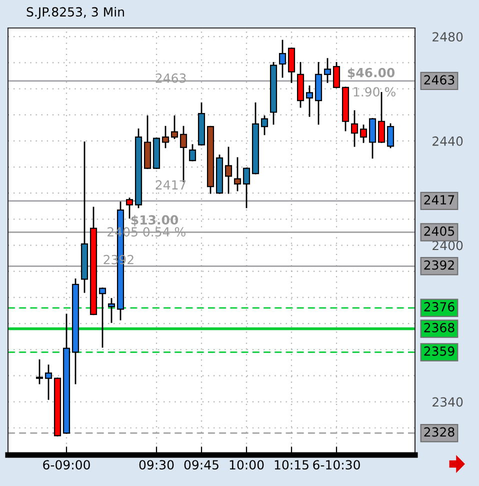  What do you see at coordinates (156, 465) in the screenshot?
I see `x-tick-label: 09:30` at bounding box center [156, 465].